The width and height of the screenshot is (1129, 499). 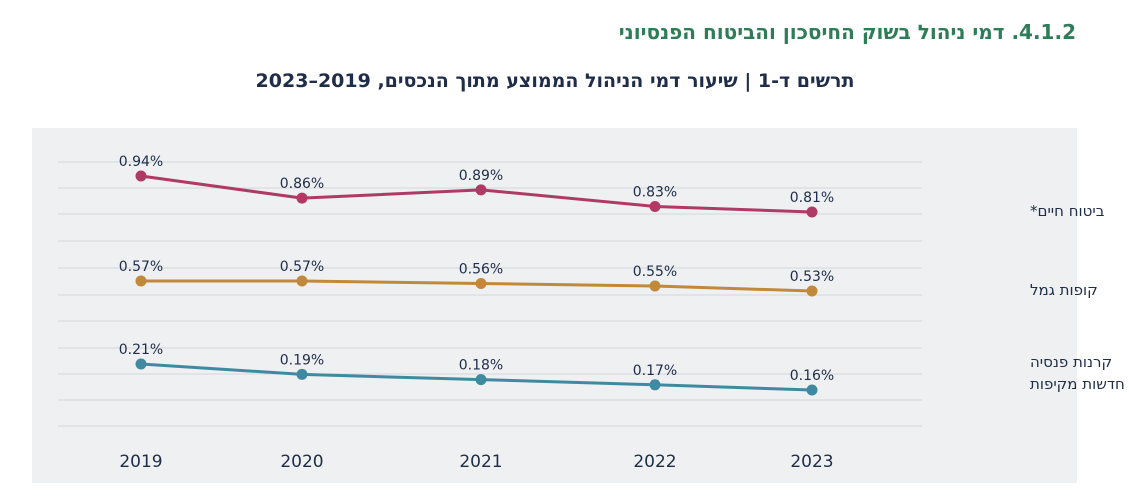 I want to click on data-label-life-insurance-2020: 0.86%, so click(x=302, y=184).